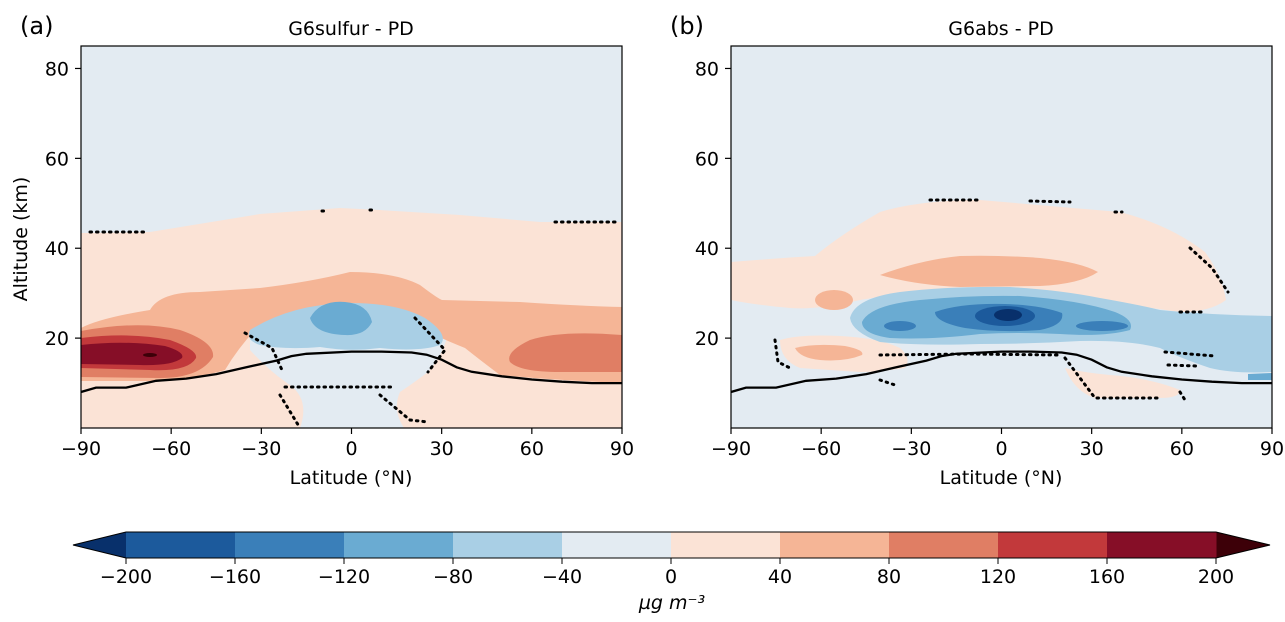  Describe the element at coordinates (1260, 376) in the screenshot. I see `contour-b-neg40-tail` at that location.